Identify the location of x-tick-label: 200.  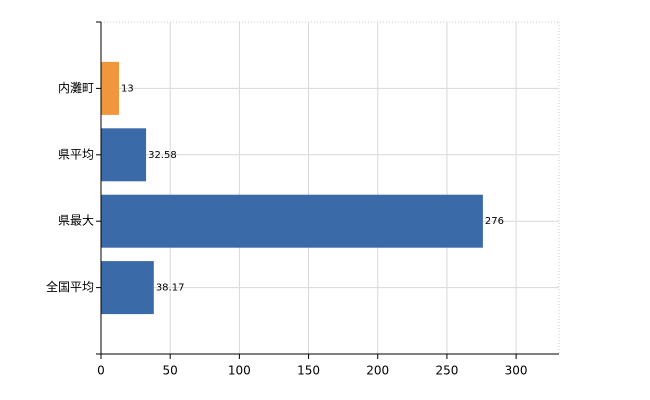
(377, 371).